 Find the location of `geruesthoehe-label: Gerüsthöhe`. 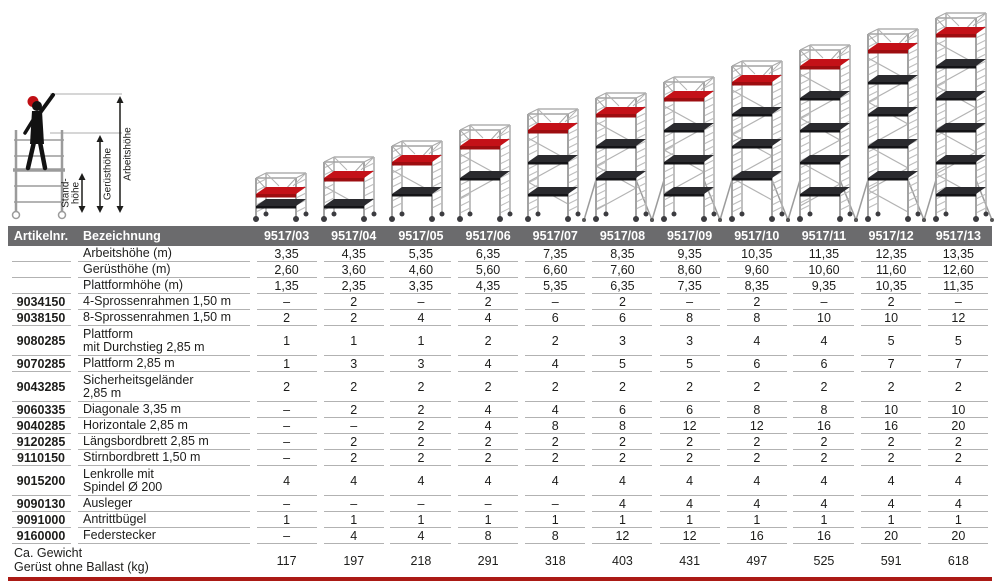

geruesthoehe-label: Gerüsthöhe is located at coordinates (108, 173).